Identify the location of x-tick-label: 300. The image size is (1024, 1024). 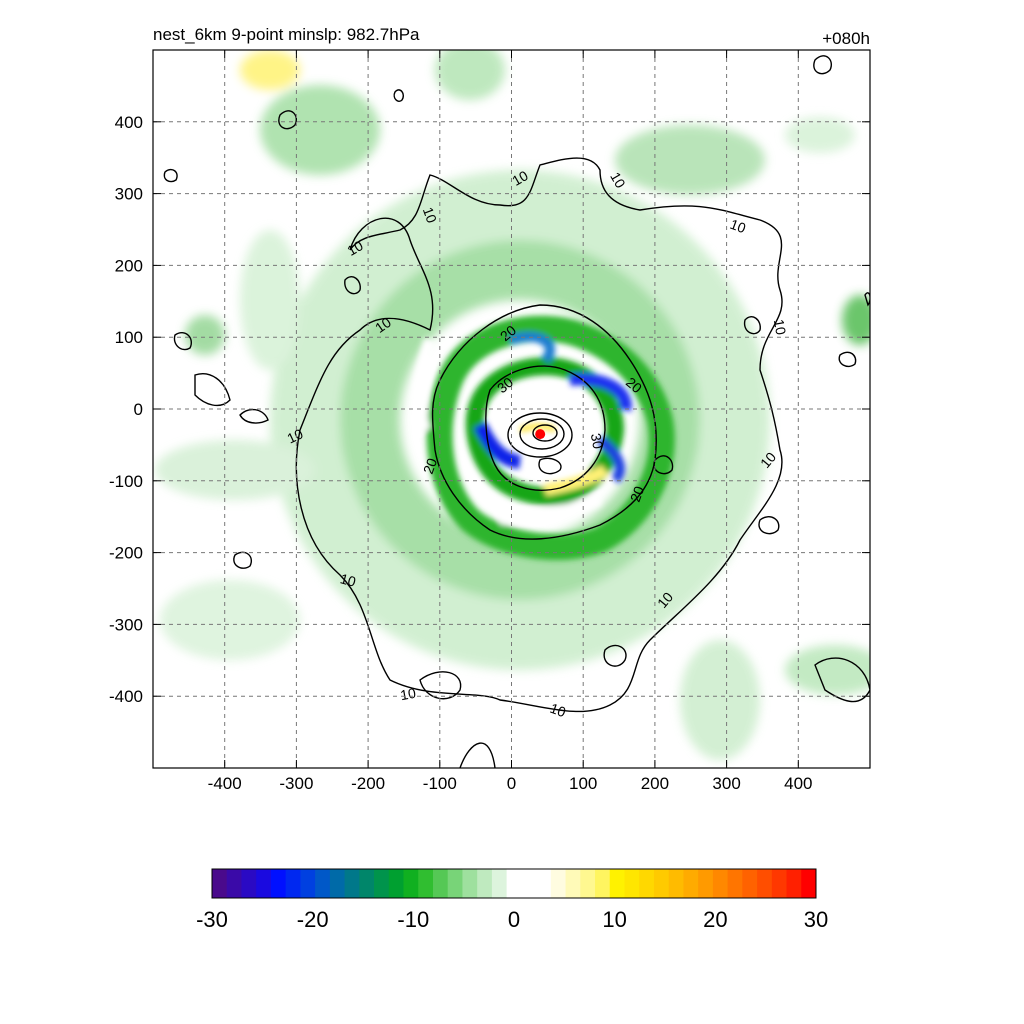
(726, 783).